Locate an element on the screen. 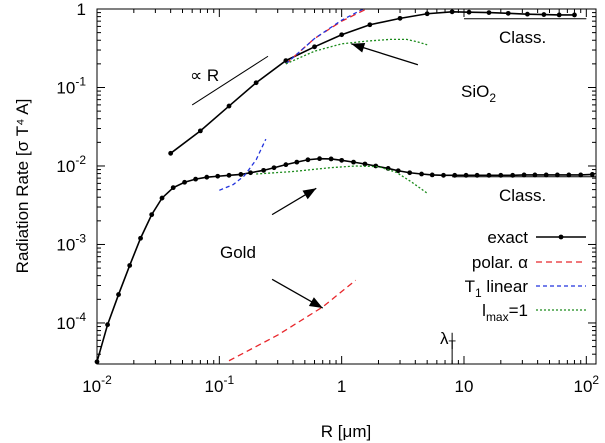 Image resolution: width=605 pixels, height=443 pixels. legend-label-lmax-after: =1 is located at coordinates (518, 310).